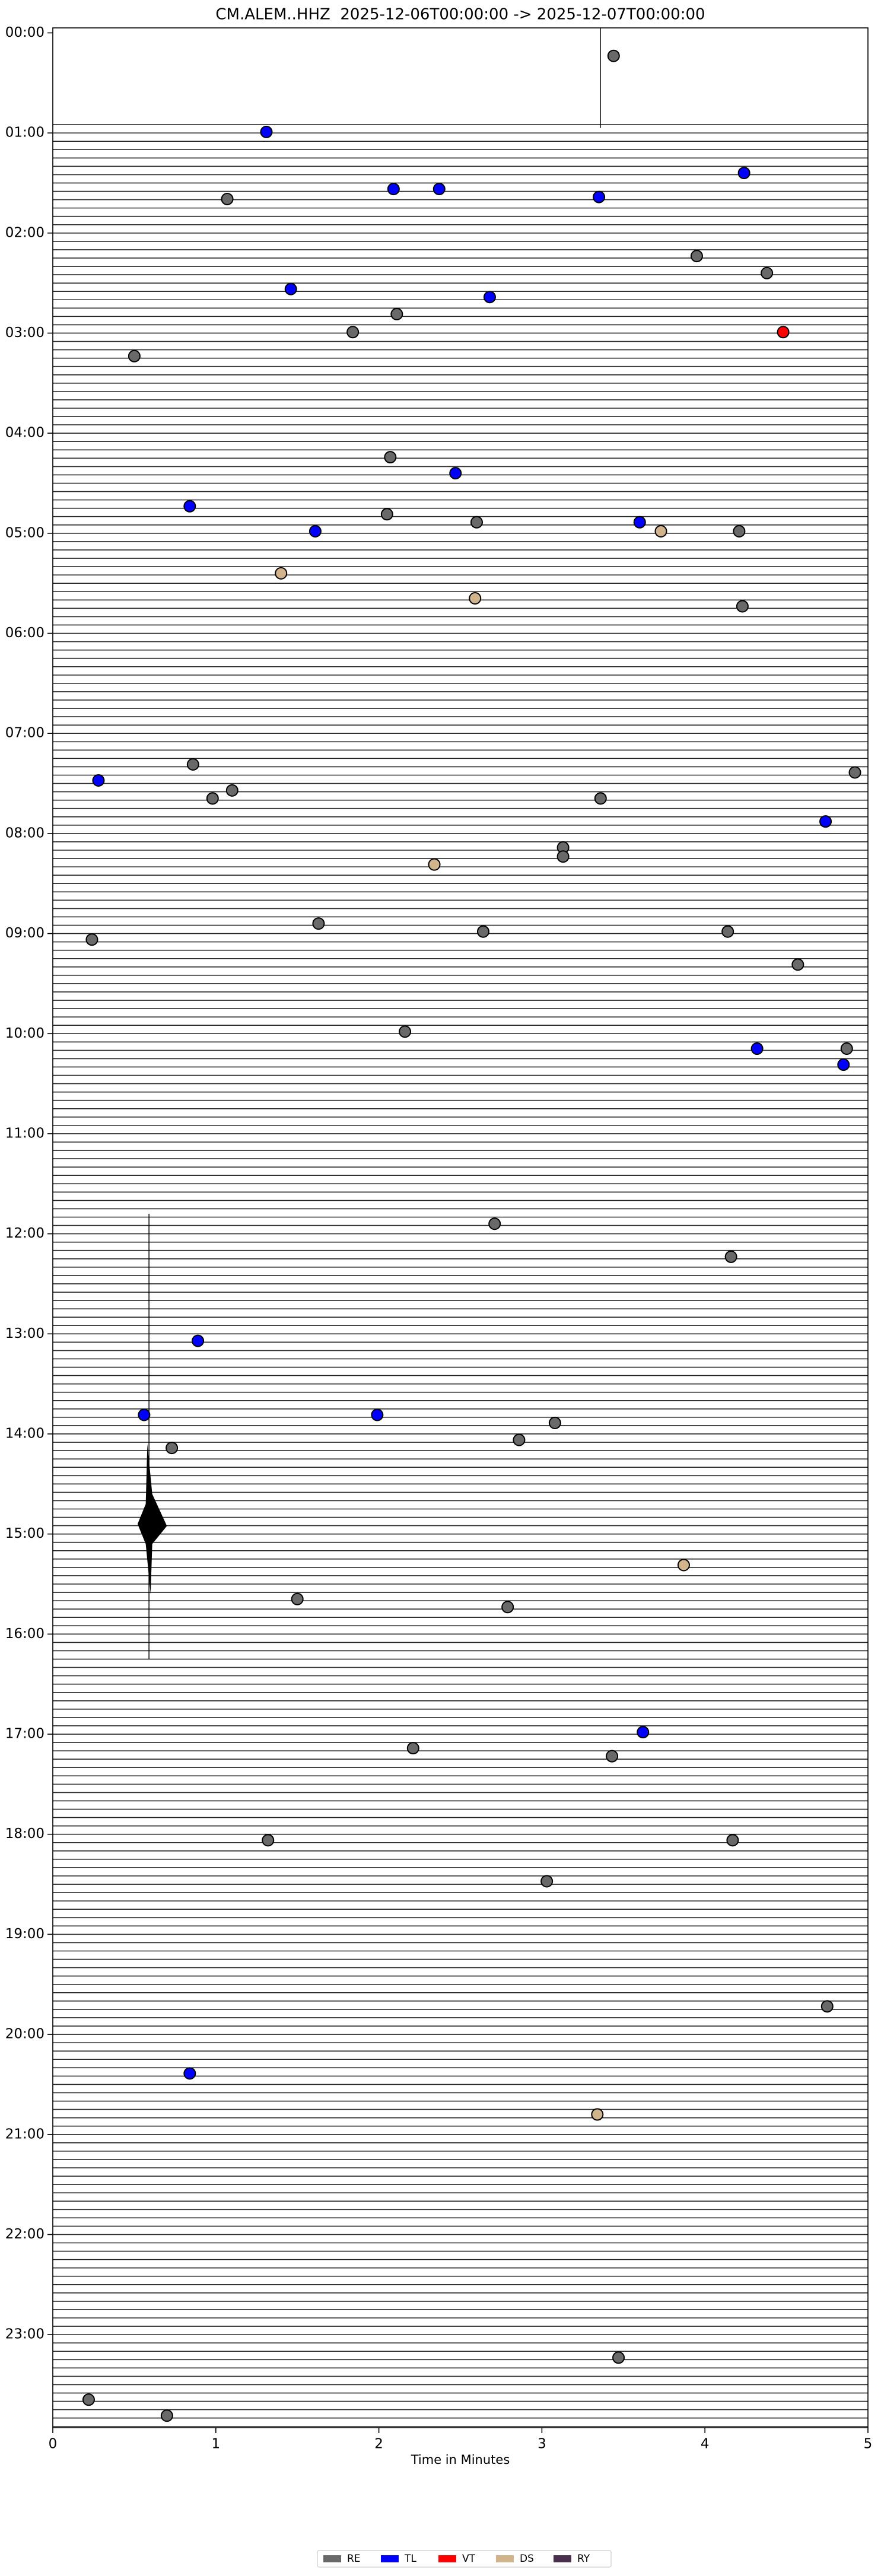 The width and height of the screenshot is (881, 2576). Describe the element at coordinates (25, 633) in the screenshot. I see `y-tick-label: 06:00` at that location.